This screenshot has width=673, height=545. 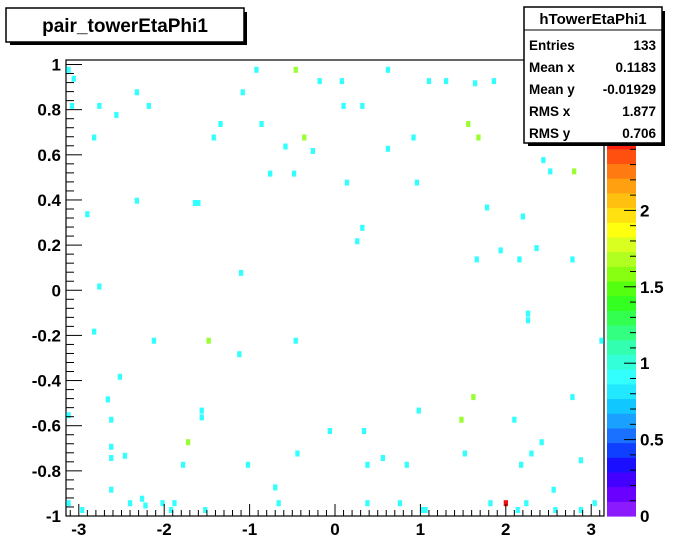 I want to click on y-tick-label: -1, so click(x=53, y=516).